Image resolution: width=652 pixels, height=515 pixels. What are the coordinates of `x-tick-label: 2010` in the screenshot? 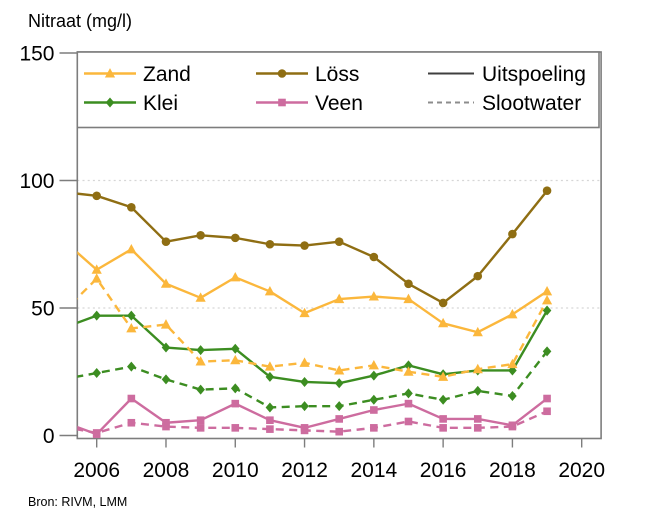 It's located at (235, 470).